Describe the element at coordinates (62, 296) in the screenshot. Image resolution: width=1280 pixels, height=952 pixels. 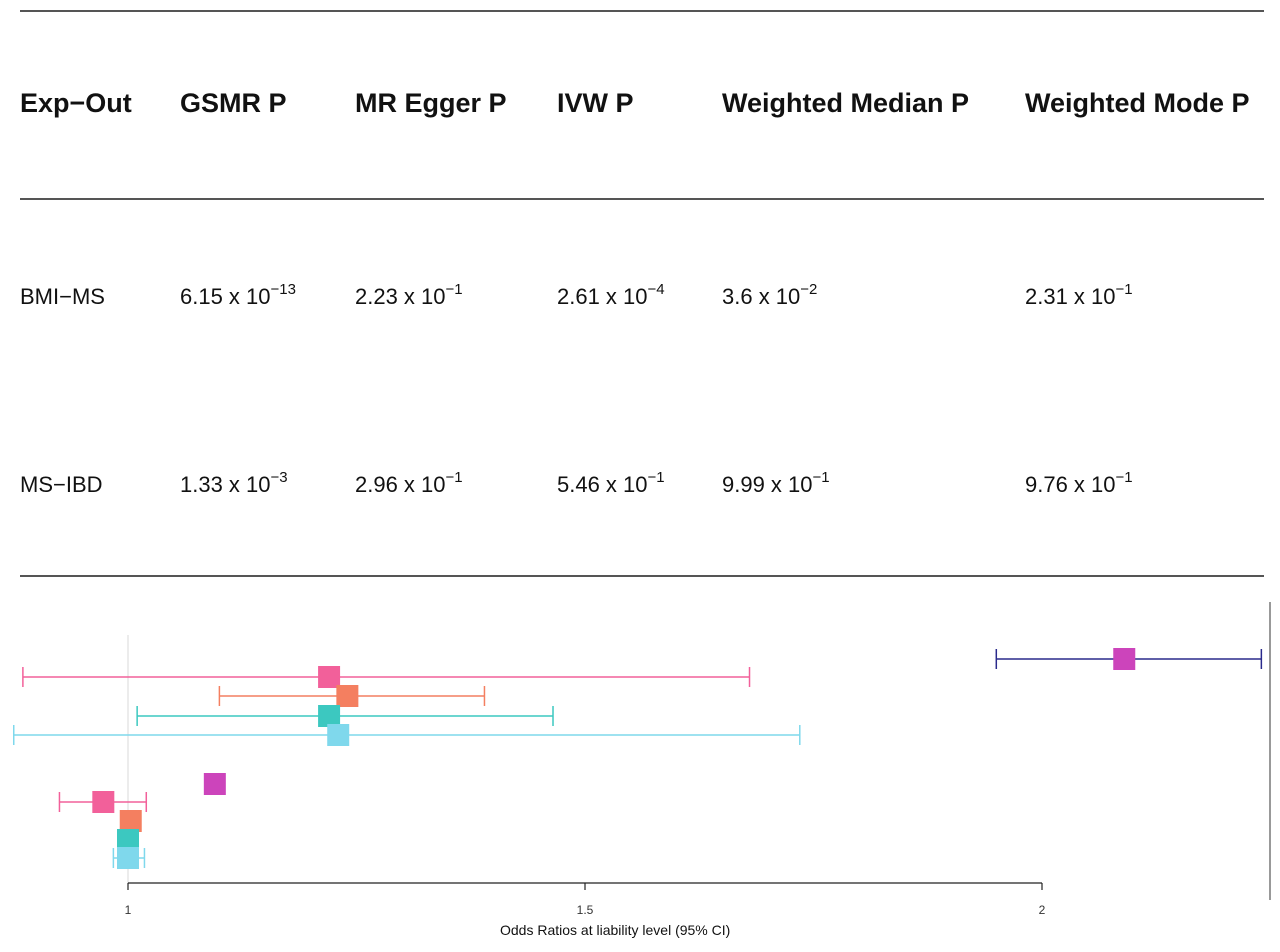
I see `row-label: BMI−MS` at that location.